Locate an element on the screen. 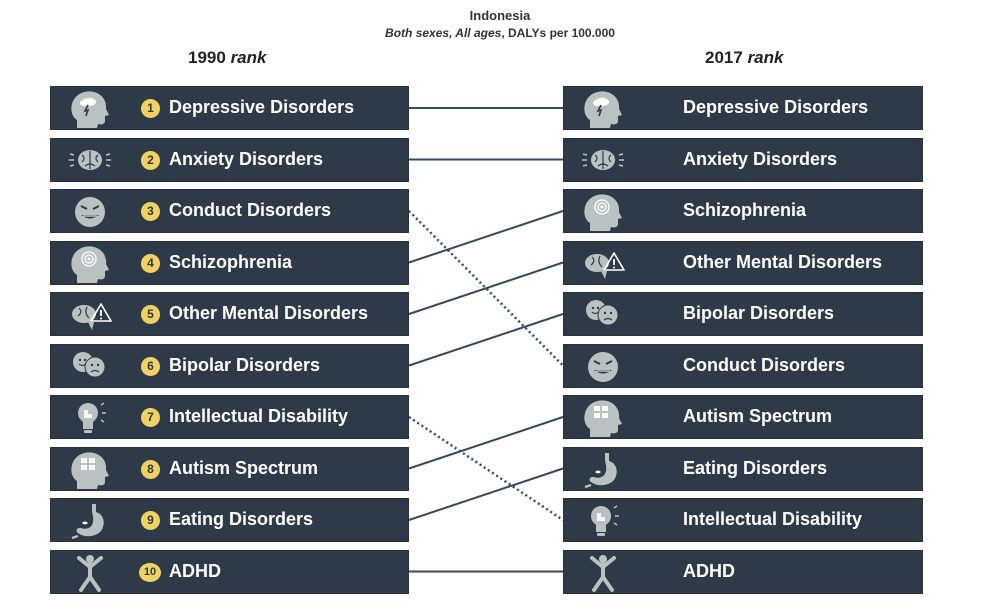  rank-badge: 10 is located at coordinates (150, 572).